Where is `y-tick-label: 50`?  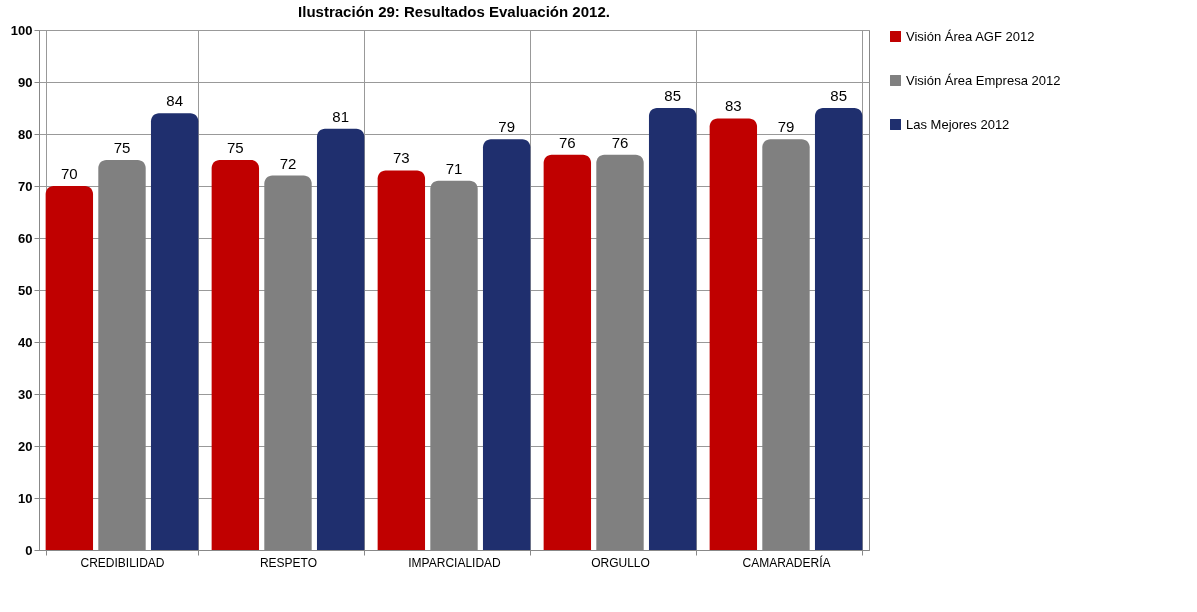 y-tick-label: 50 is located at coordinates (25, 290).